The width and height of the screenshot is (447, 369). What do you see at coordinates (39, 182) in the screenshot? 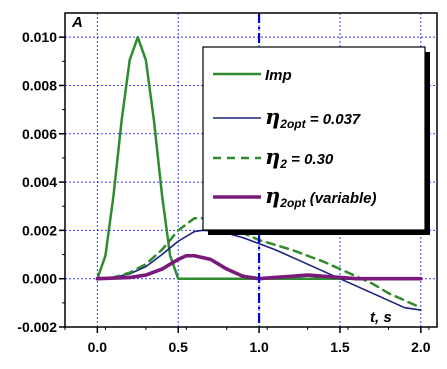
I see `y-tick-label: 0.004` at bounding box center [39, 182].